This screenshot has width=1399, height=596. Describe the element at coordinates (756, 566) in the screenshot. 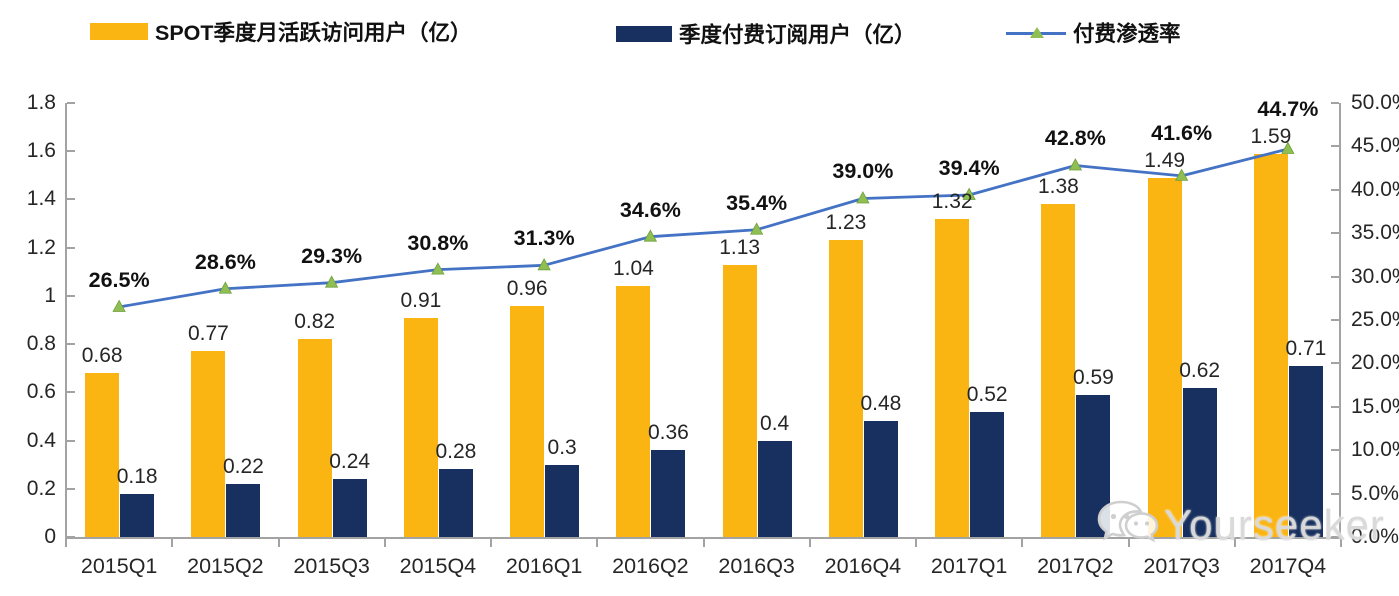

I see `x-category-label: 2016Q3` at that location.